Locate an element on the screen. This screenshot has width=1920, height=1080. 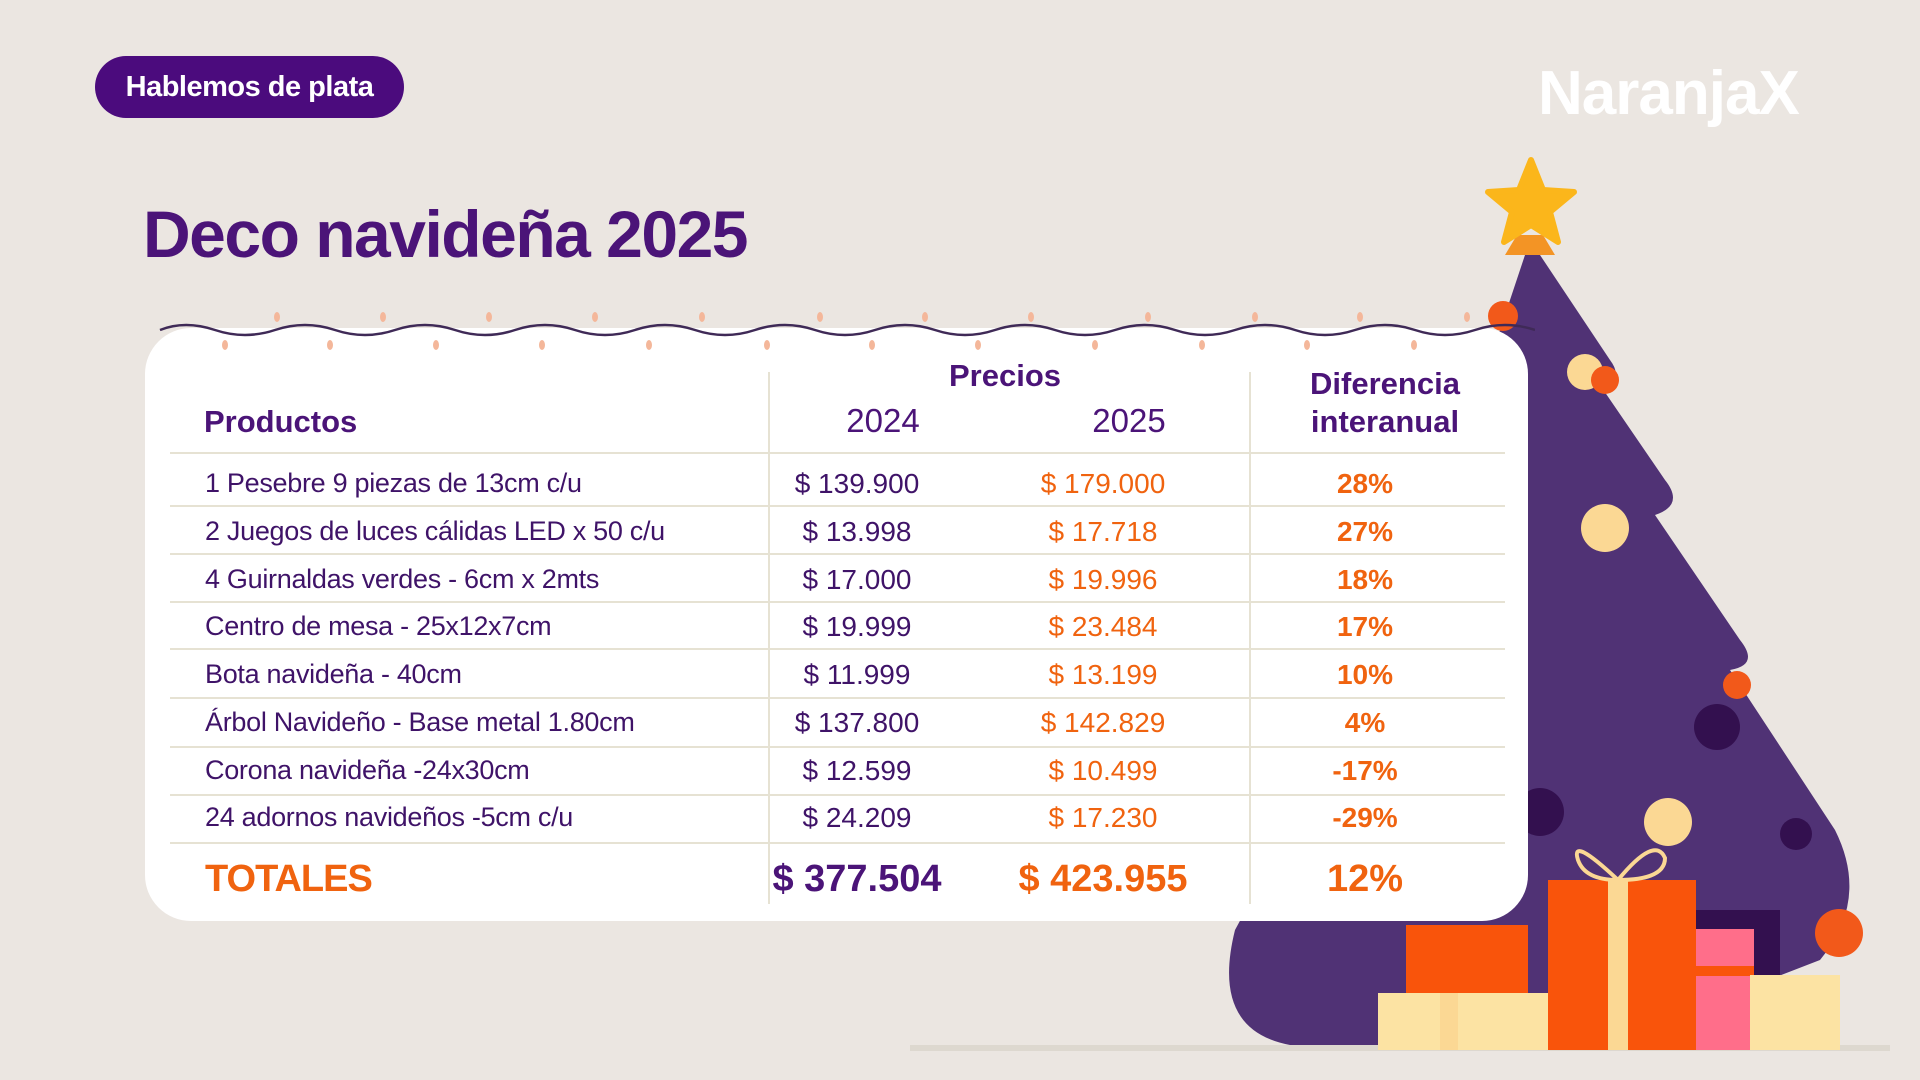
header-prices: Precios is located at coordinates (1004, 375).